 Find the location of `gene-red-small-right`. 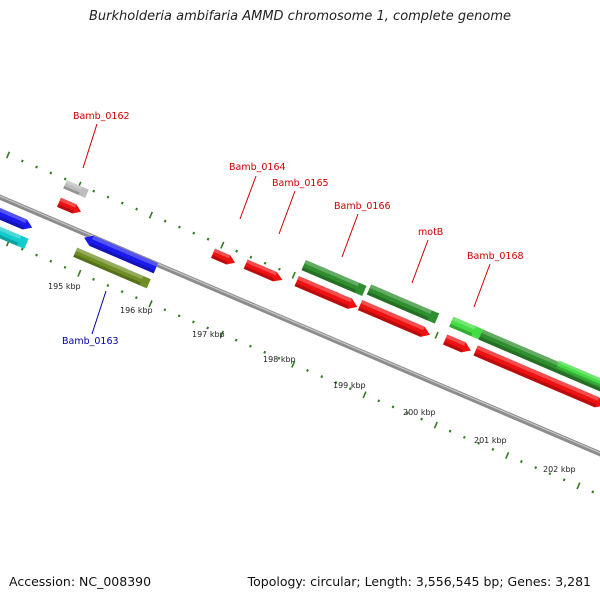

gene-red-small-right is located at coordinates (456, 343).